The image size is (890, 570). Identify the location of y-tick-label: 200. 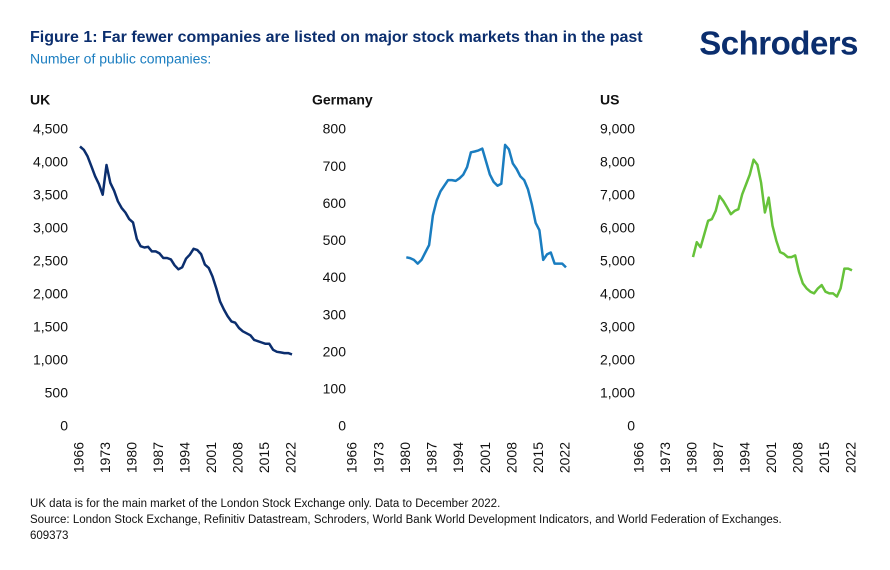
(335, 351).